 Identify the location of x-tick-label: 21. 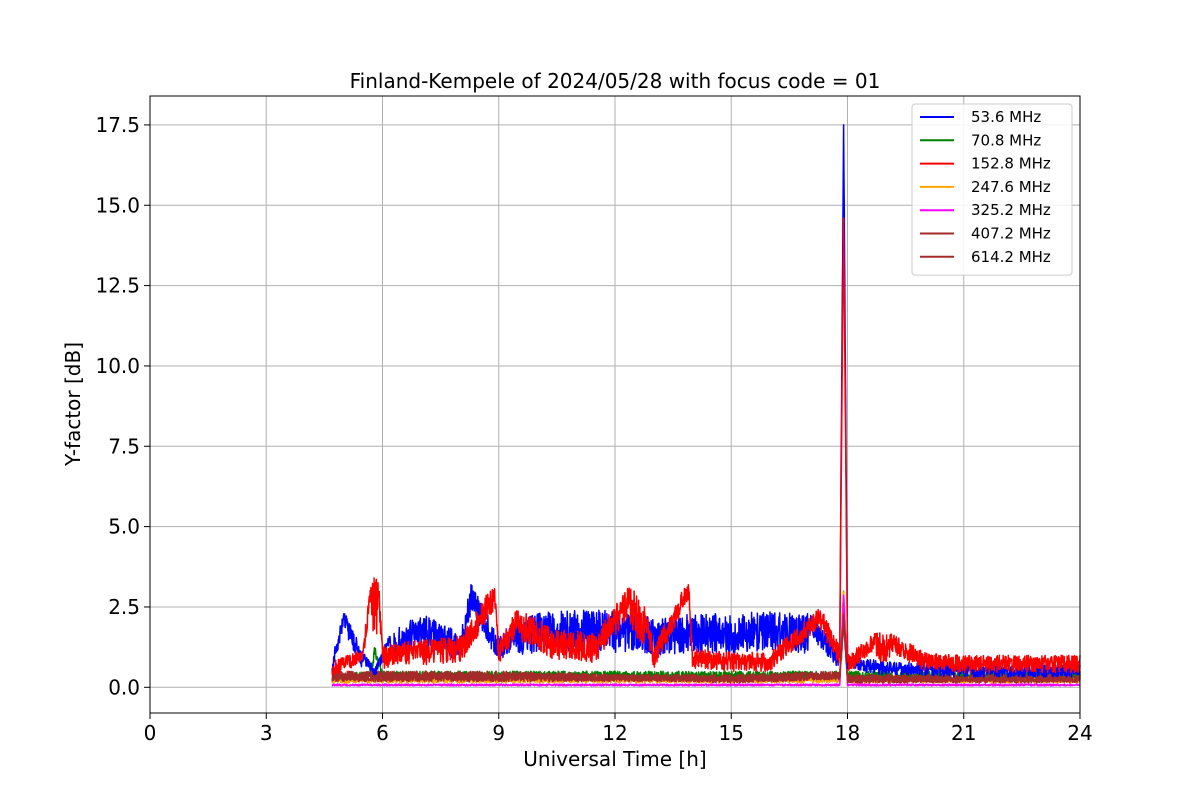
(963, 733).